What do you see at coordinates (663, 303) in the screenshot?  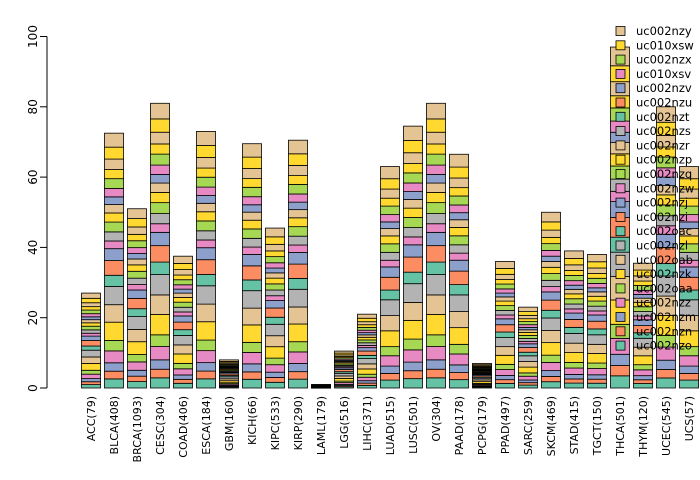 I see `legend-label: uc002nzz` at bounding box center [663, 303].